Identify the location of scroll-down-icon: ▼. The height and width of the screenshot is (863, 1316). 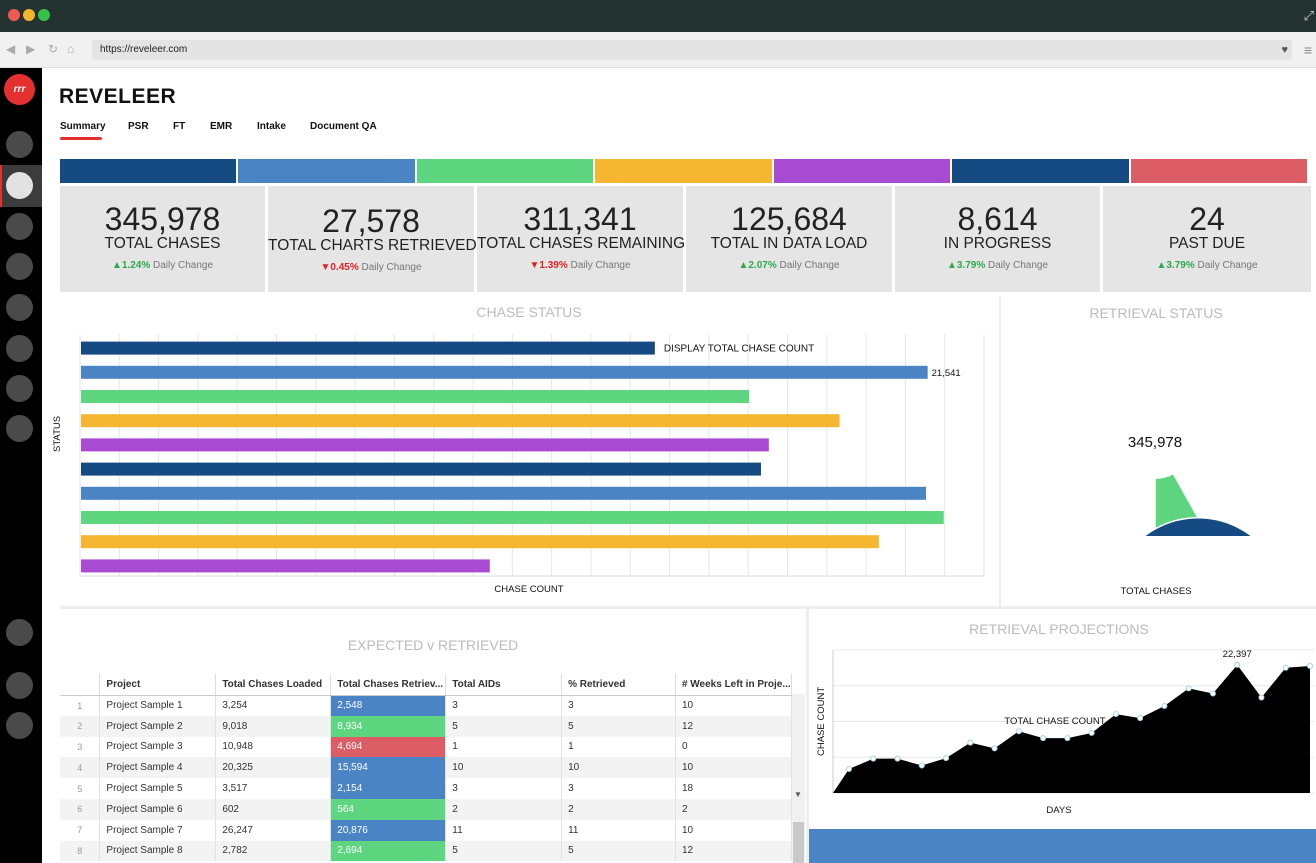
(798, 794).